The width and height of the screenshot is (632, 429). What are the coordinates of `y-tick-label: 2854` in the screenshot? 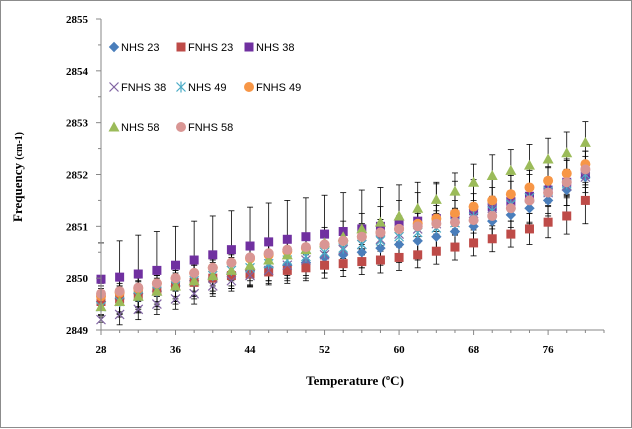 It's located at (77, 72).